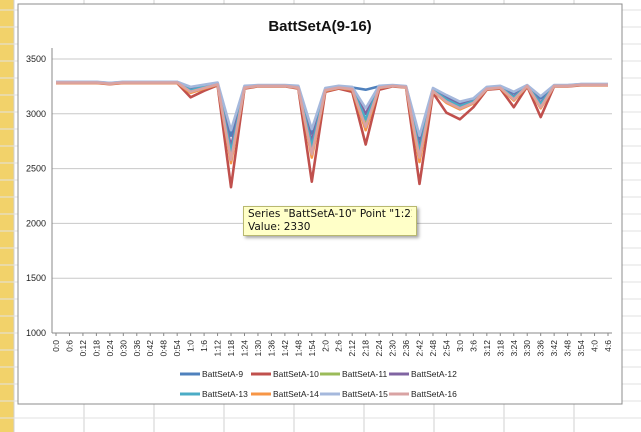  I want to click on x-tick-label: 3:0, so click(460, 346).